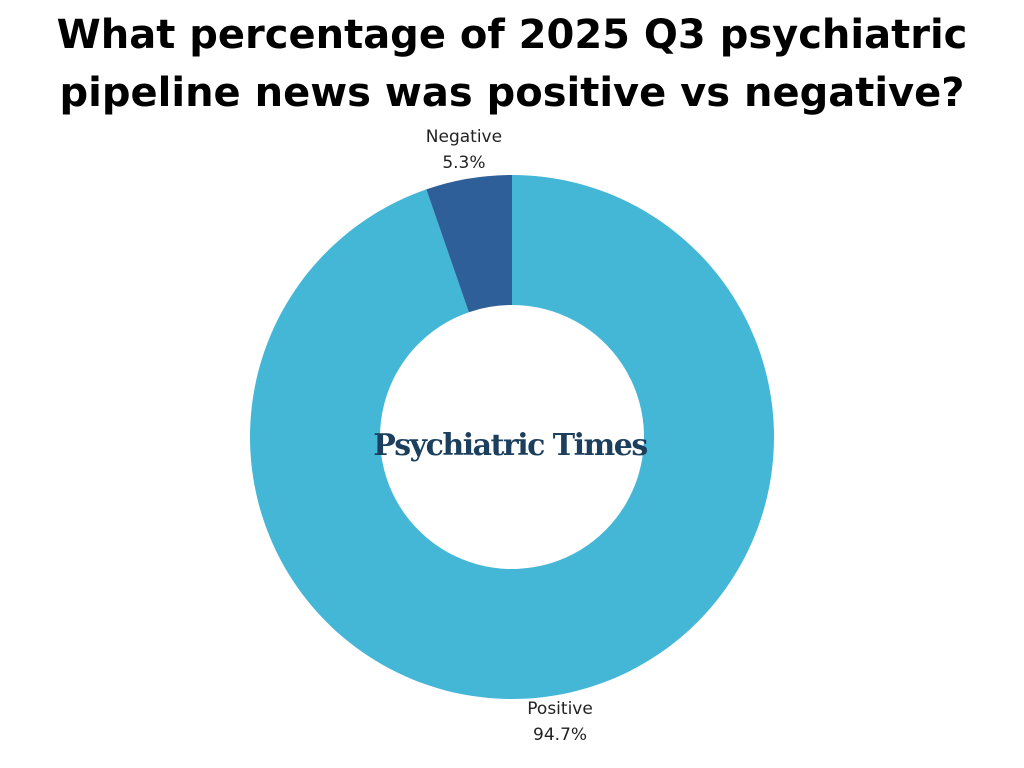 Image resolution: width=1024 pixels, height=768 pixels. I want to click on slice-label: Positive, so click(560, 709).